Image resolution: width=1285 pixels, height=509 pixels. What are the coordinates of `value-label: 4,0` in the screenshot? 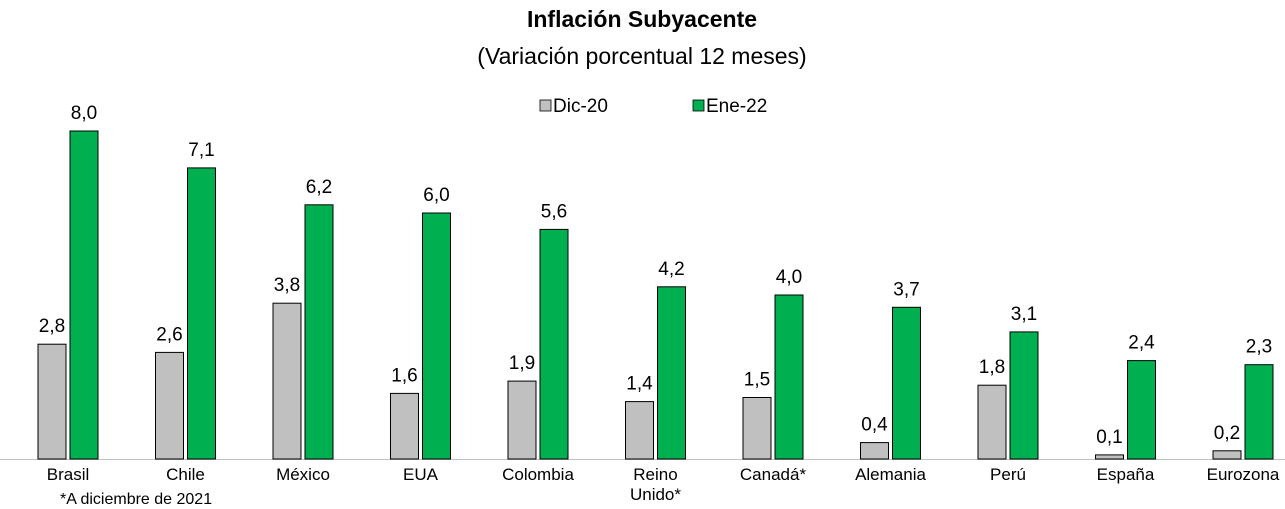 It's located at (789, 277).